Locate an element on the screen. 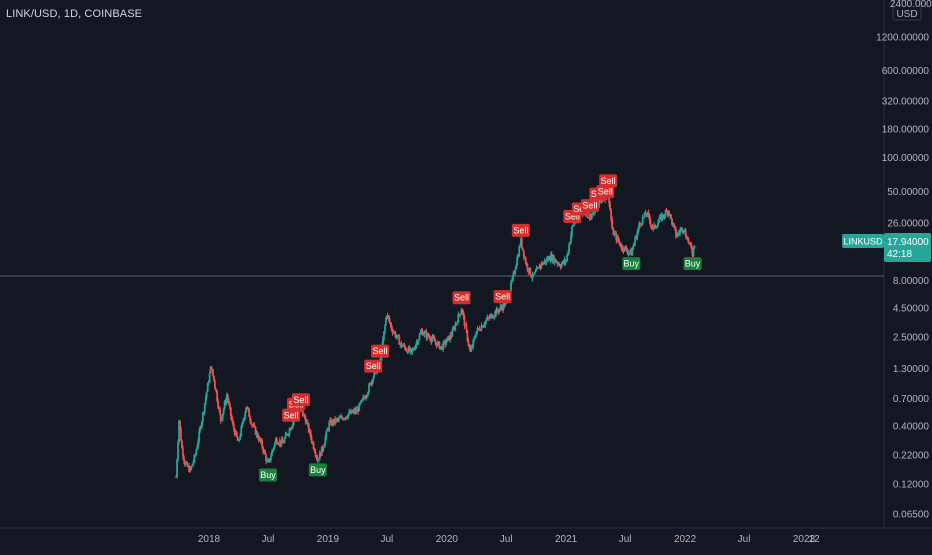 The height and width of the screenshot is (555, 932). y-tick-label: 4.50000 is located at coordinates (911, 309).